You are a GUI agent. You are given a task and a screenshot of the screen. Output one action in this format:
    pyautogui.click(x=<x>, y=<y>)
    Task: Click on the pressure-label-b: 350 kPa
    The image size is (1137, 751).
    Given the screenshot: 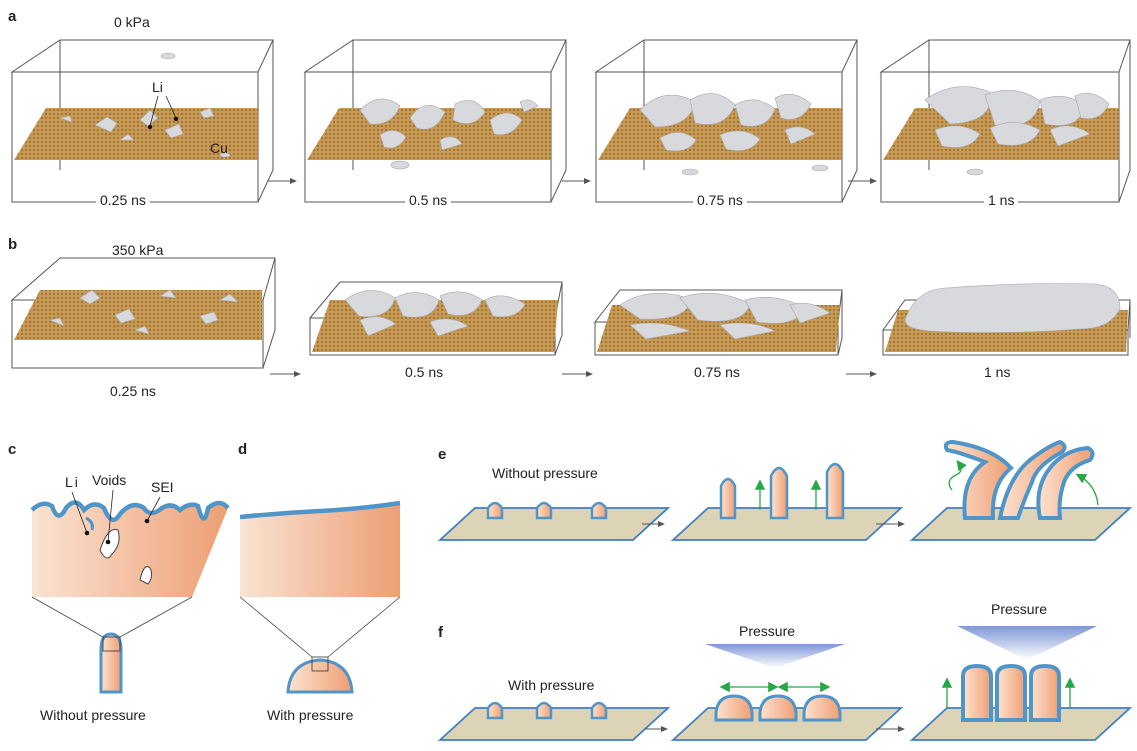 What is the action you would take?
    pyautogui.click(x=138, y=250)
    